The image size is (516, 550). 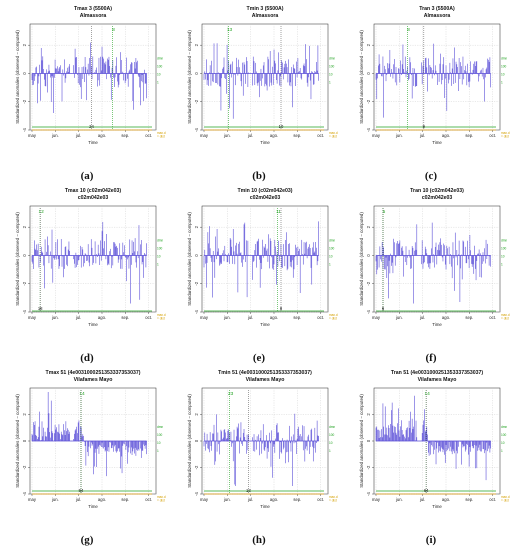 I want to click on chart-subtitle: Vilafames Mayo, so click(x=265, y=380).